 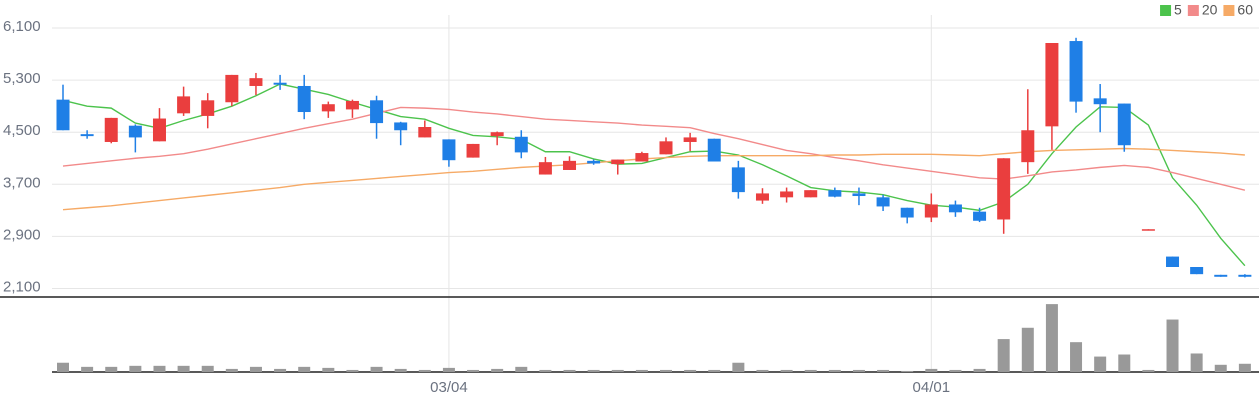 What do you see at coordinates (22, 26) in the screenshot?
I see `y-tick-label: 6,100` at bounding box center [22, 26].